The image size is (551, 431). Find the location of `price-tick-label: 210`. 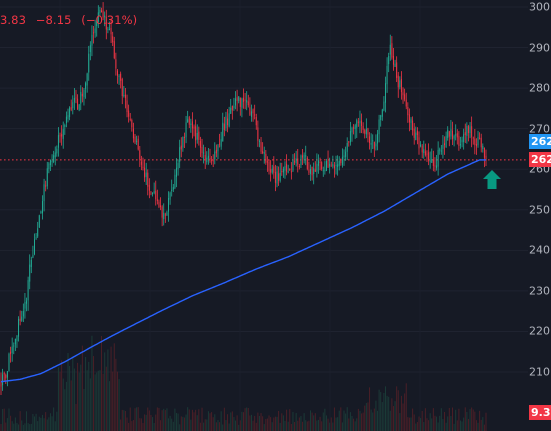

price-tick-label: 210 is located at coordinates (539, 372).